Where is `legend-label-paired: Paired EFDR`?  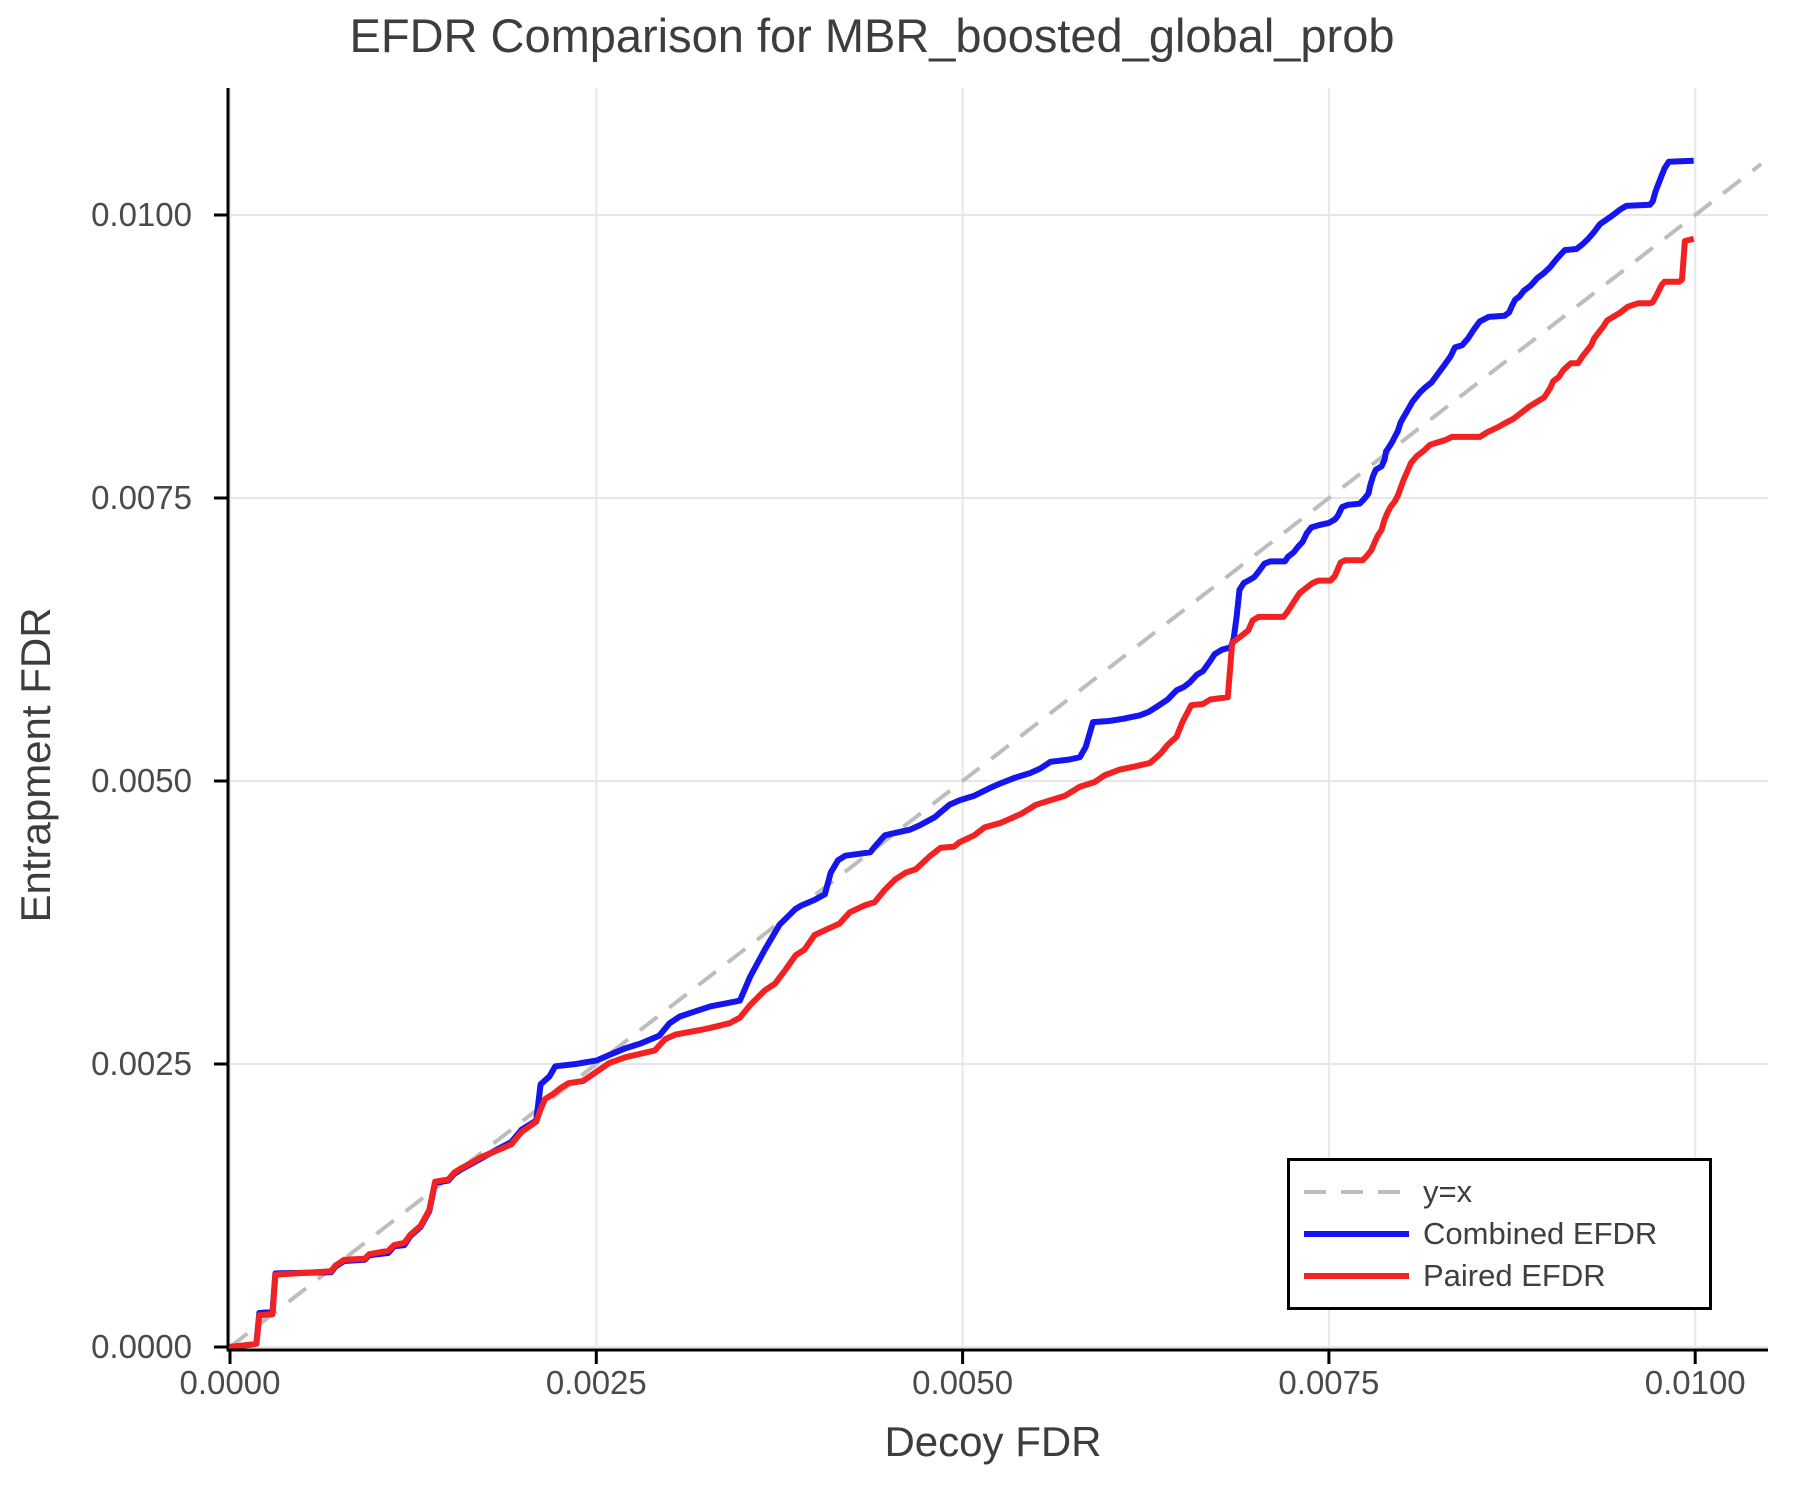 legend-label-paired: Paired EFDR is located at coordinates (1514, 1275).